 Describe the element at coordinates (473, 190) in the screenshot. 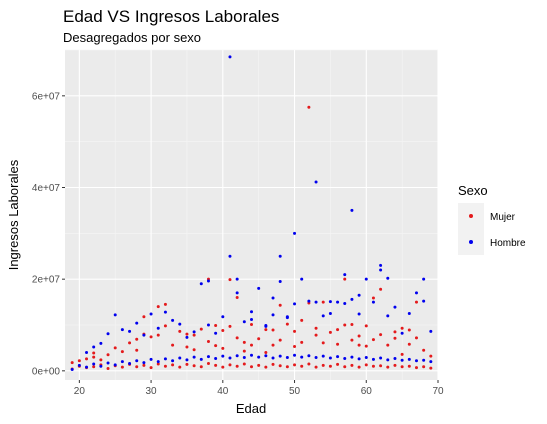

I see `legend-title: Sexo` at that location.